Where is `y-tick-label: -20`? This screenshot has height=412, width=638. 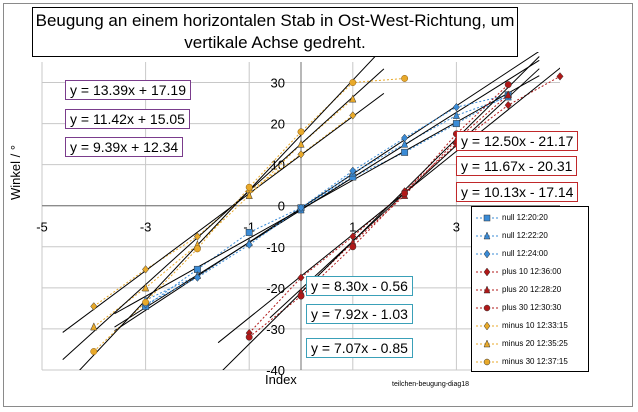
y-tick-label: -20 is located at coordinates (275, 288).